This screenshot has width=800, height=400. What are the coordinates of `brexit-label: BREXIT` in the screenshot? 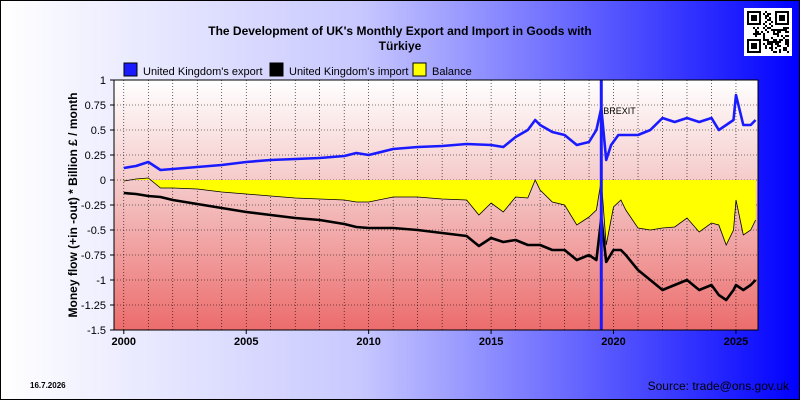 It's located at (619, 111).